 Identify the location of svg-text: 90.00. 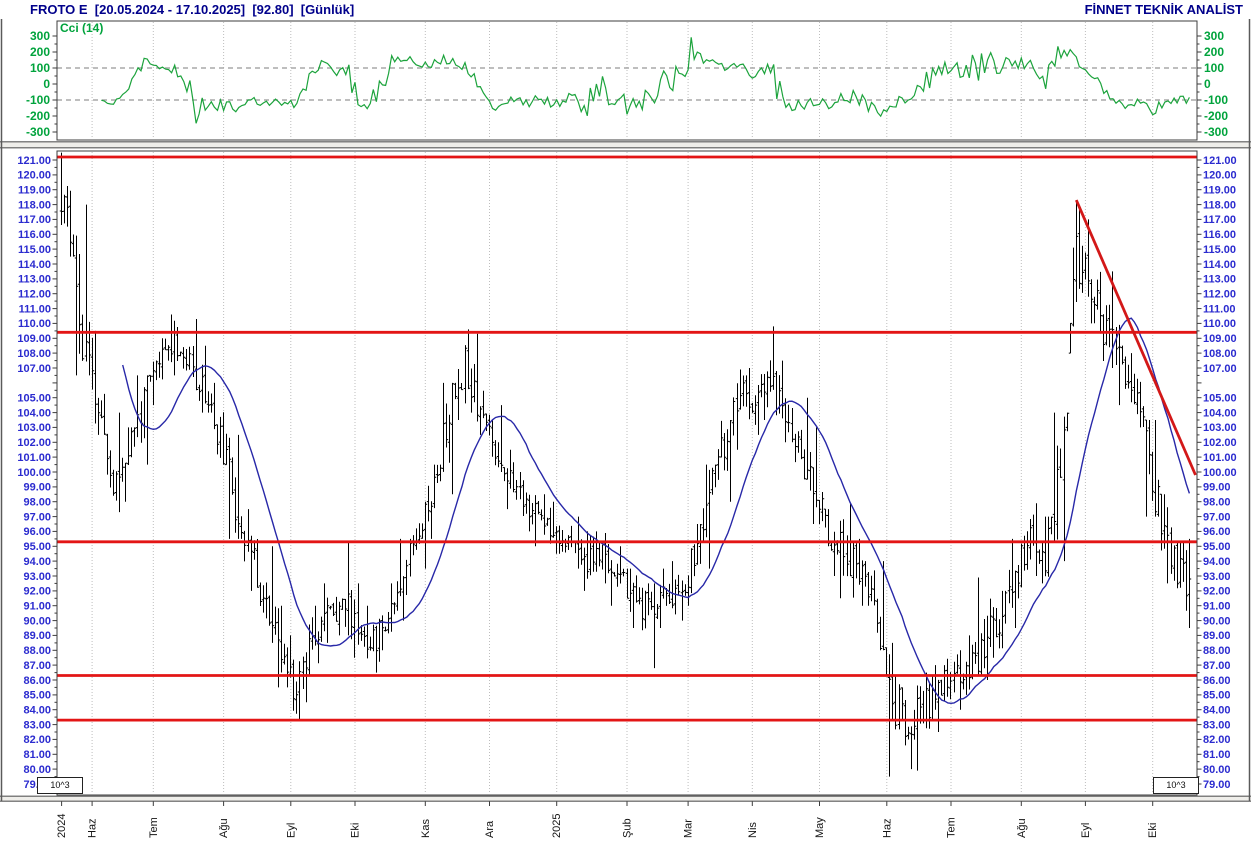
(1217, 621).